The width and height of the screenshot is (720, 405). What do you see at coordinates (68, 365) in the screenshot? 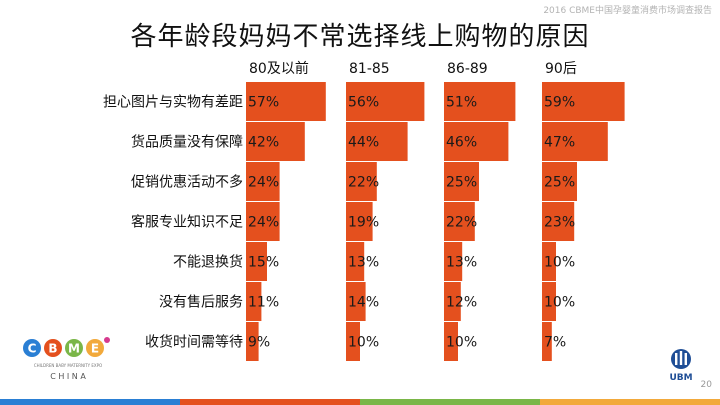
I see `svg-text: CHILDREN BABY MATERNITY EXPO` at bounding box center [68, 365].